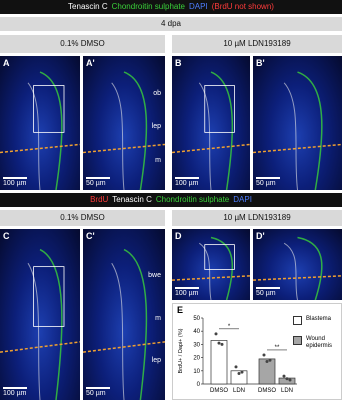 The height and width of the screenshot is (400, 342). Describe the element at coordinates (6, 63) in the screenshot. I see `panel-label: A` at that location.